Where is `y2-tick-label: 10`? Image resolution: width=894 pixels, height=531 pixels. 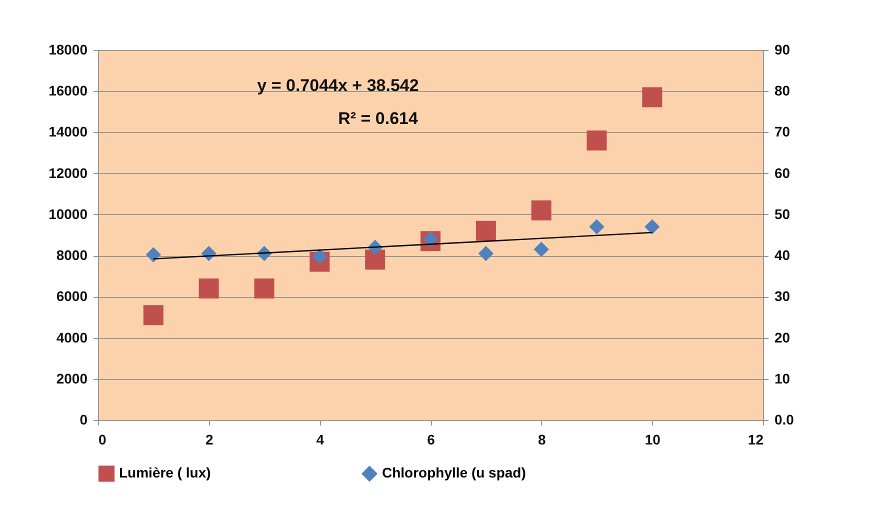 y2-tick-label: 10 is located at coordinates (782, 378).